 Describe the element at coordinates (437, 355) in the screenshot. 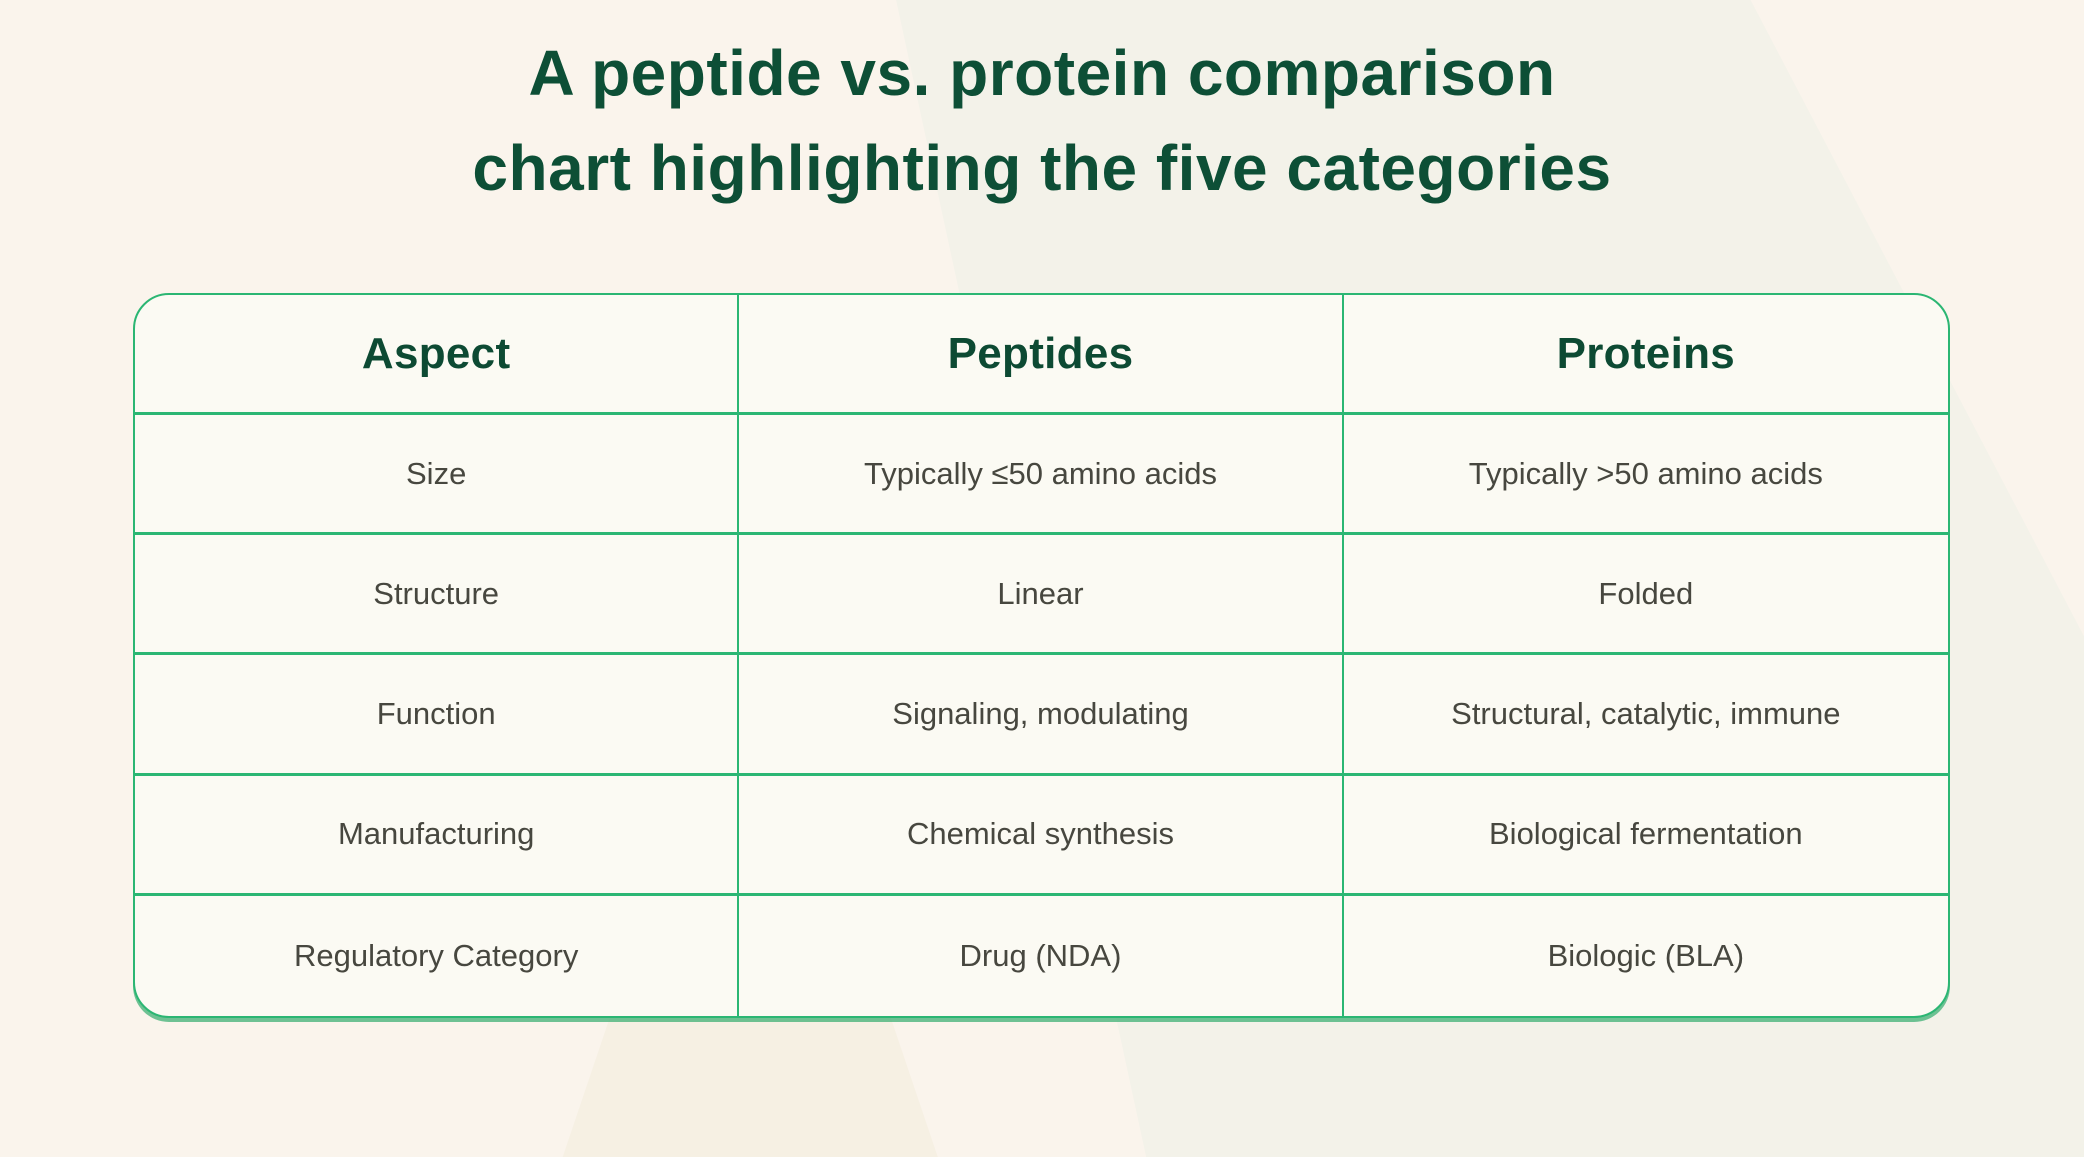

I see `header-cell-aspect: Aspect` at that location.